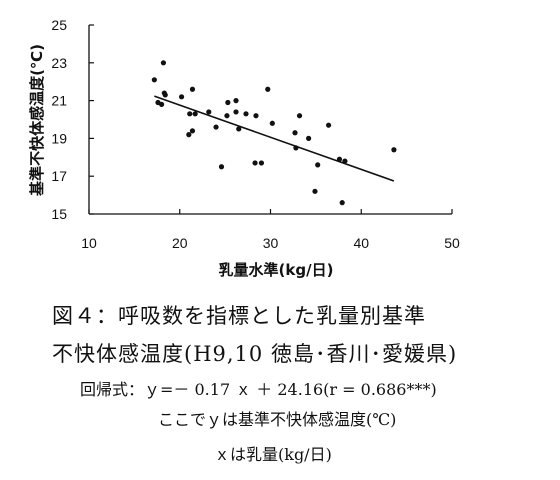 Image resolution: width=560 pixels, height=480 pixels. Describe the element at coordinates (59, 25) in the screenshot. I see `y-tick-label: 25` at that location.